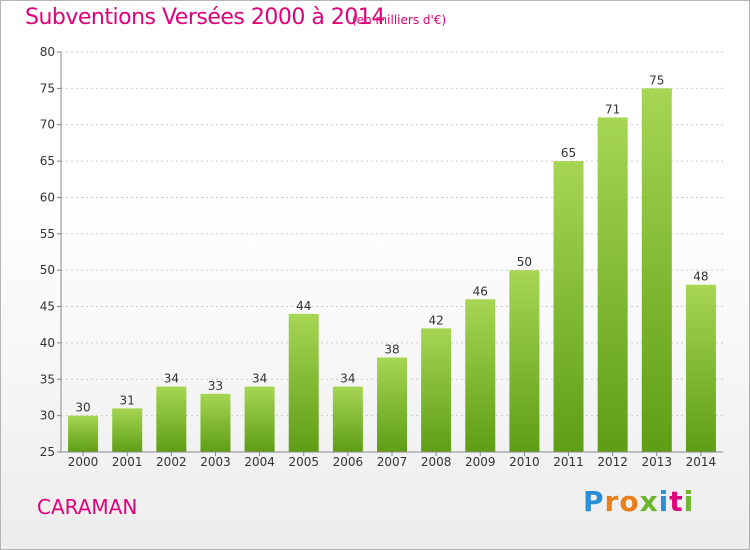 This screenshot has width=750, height=550. I want to click on data-label: 42, so click(435, 320).